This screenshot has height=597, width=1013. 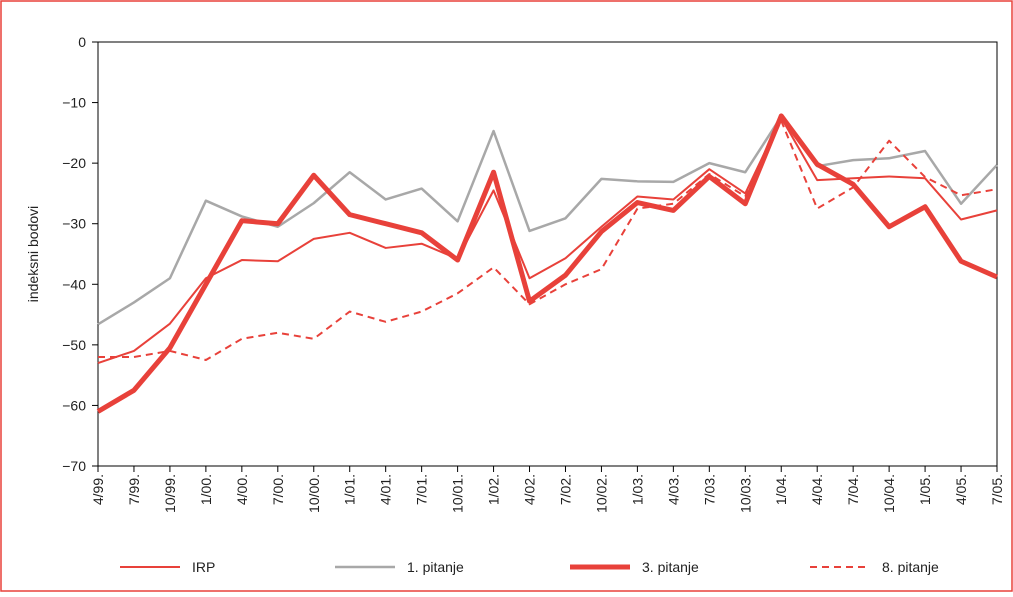 I want to click on x-tick-label: 7/03., so click(x=709, y=489).